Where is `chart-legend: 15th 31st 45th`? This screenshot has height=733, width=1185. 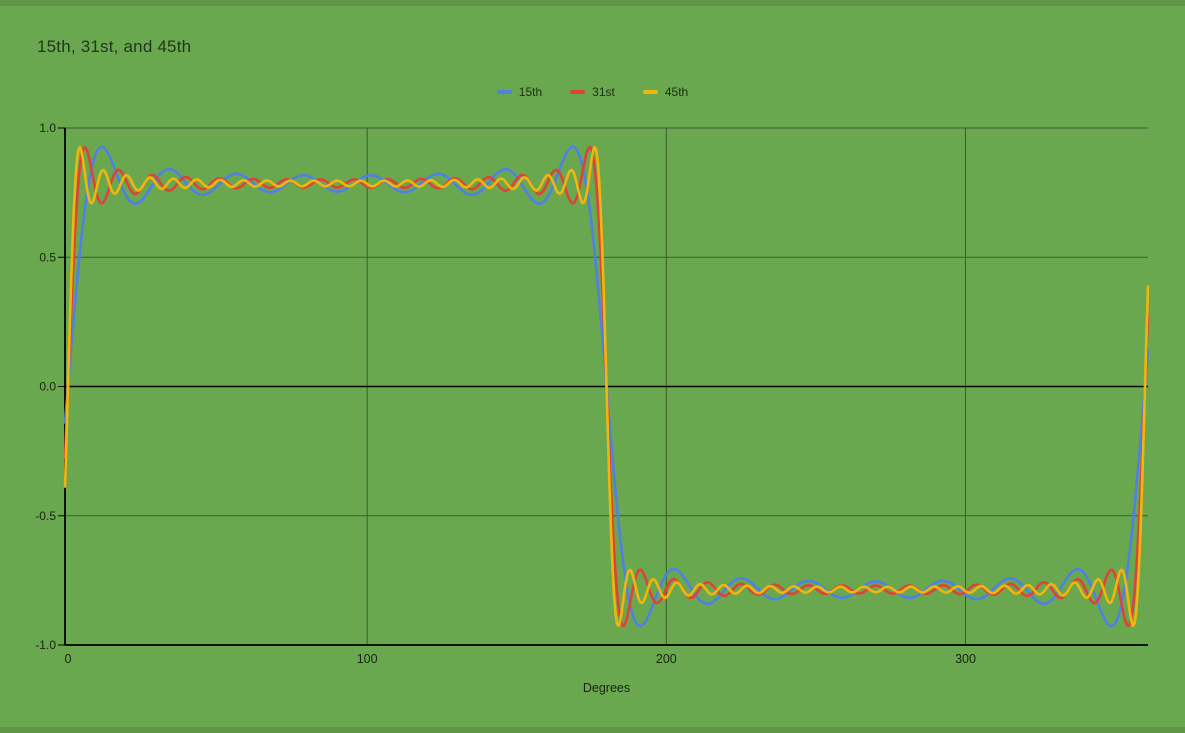
chart-legend: 15th 31st 45th is located at coordinates (592, 92).